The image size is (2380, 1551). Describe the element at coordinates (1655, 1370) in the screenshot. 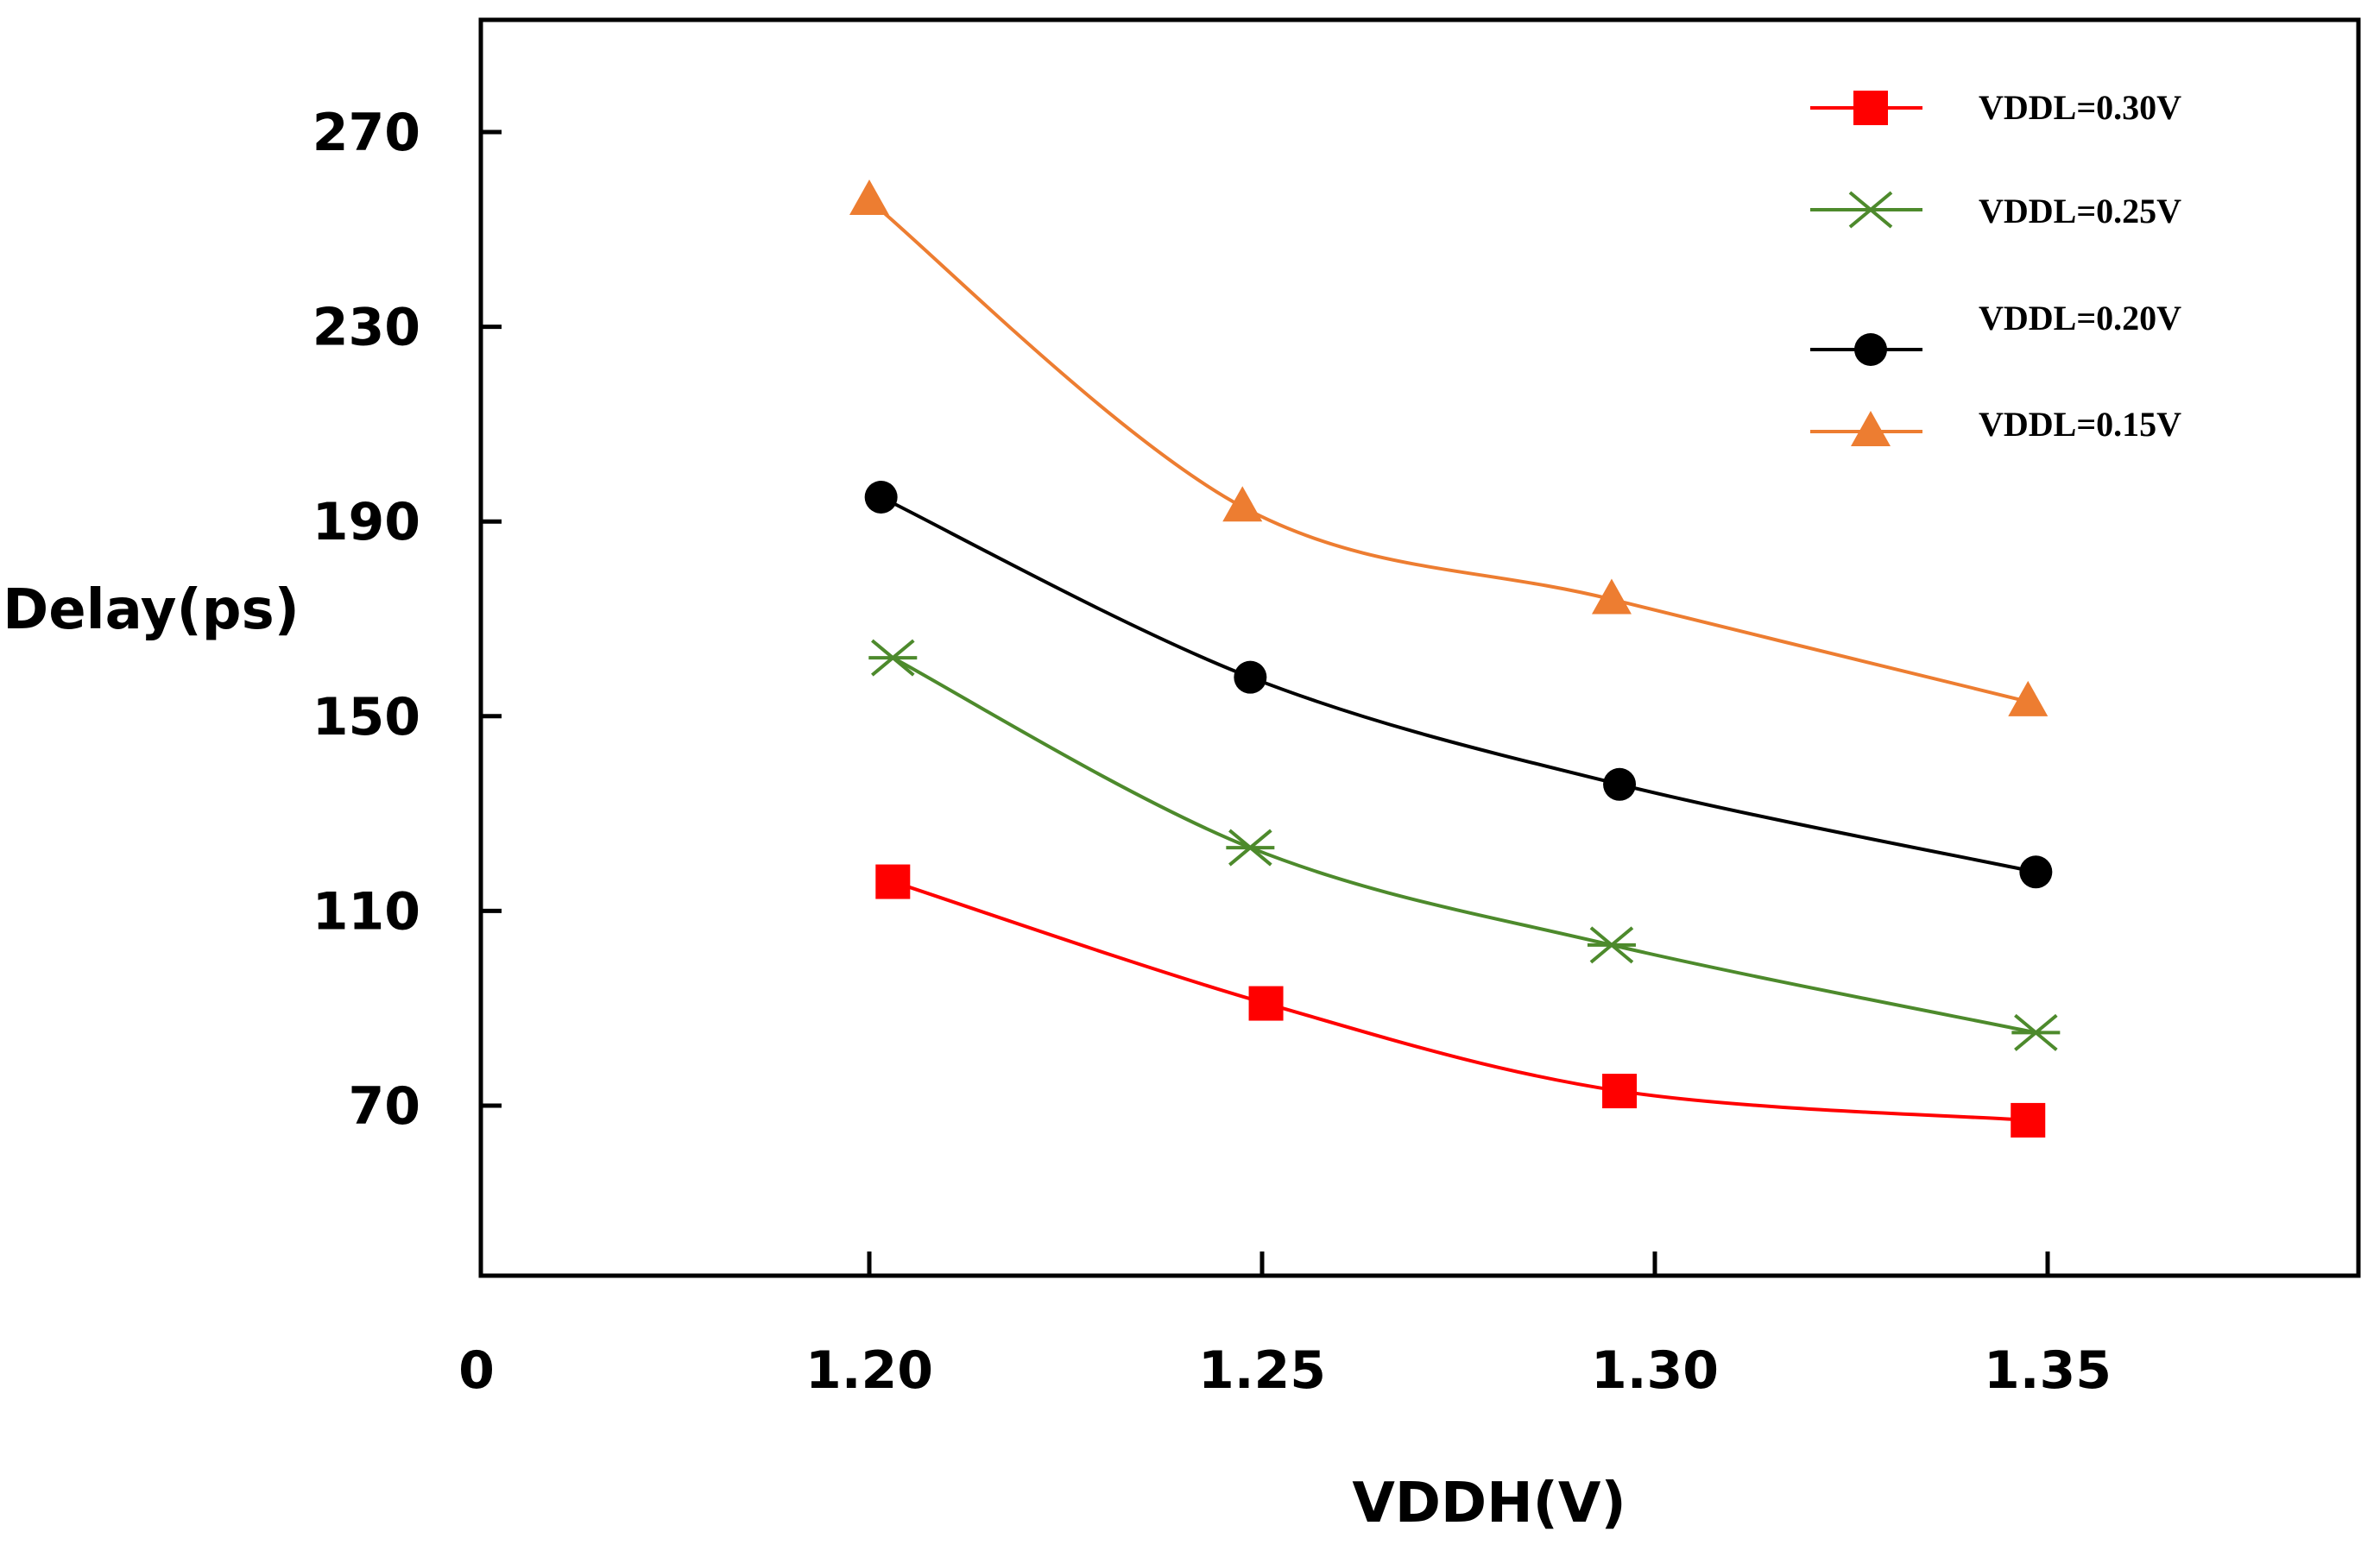

I see `x-tick-label-1.30: 1.30` at that location.